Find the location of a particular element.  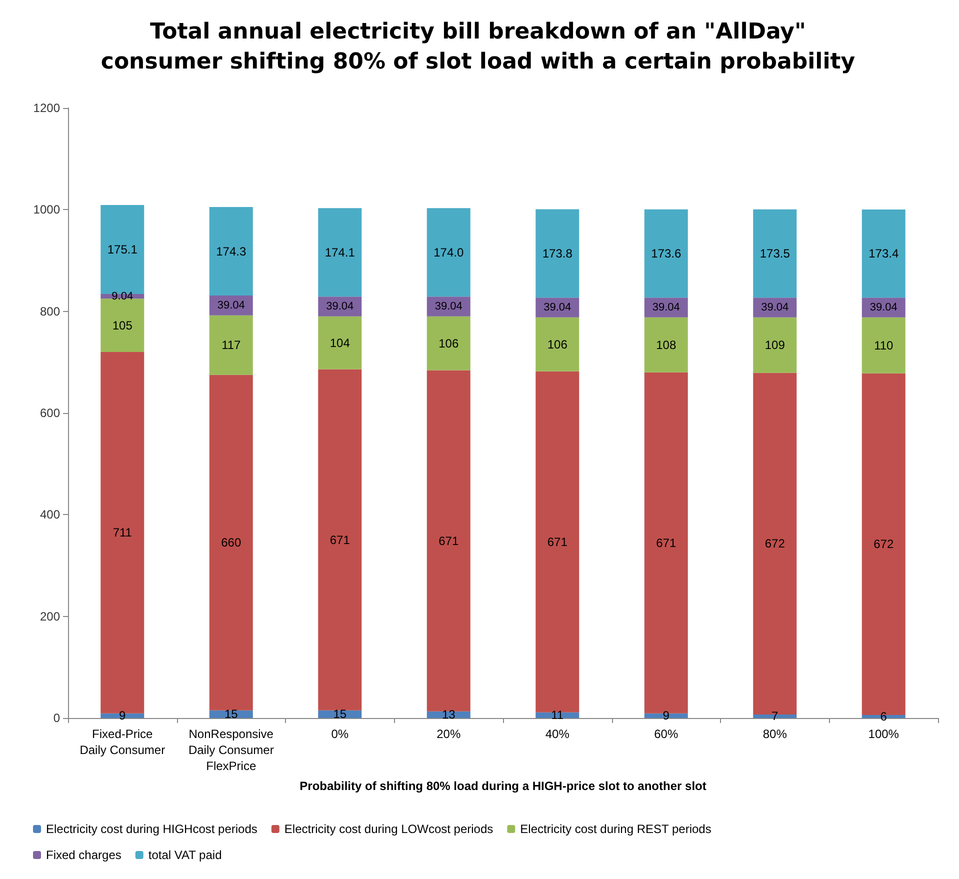

data-label: 174.3 is located at coordinates (231, 251).